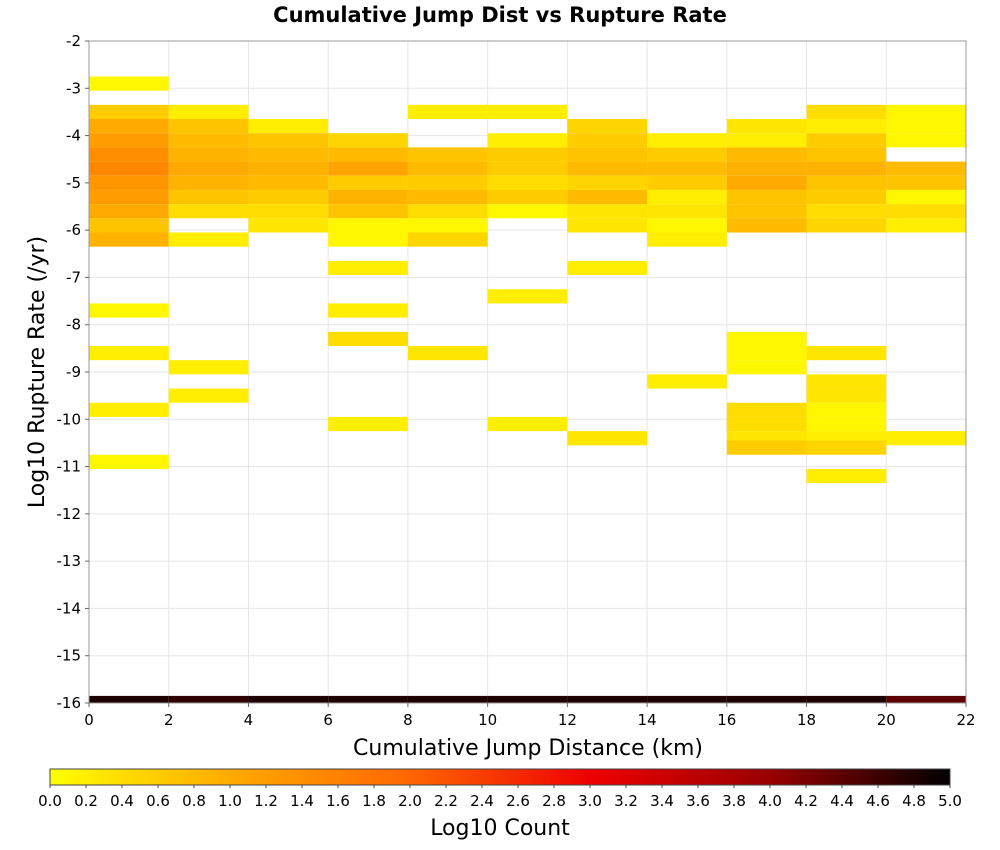  What do you see at coordinates (554, 801) in the screenshot?
I see `colorbar-tick-label: 2.8` at bounding box center [554, 801].